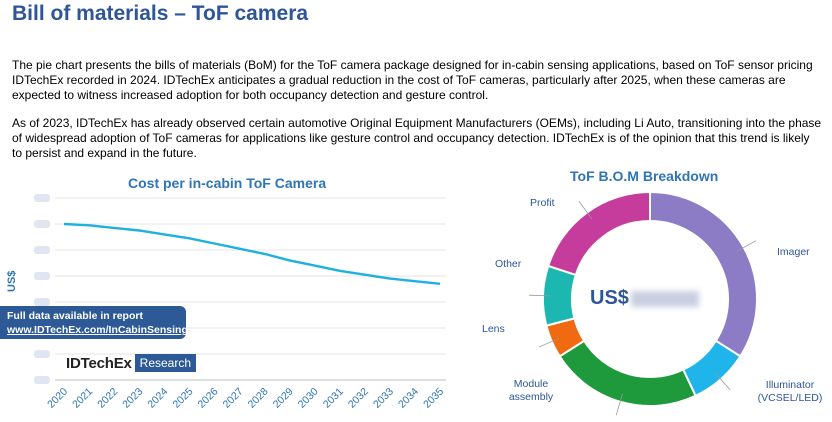 The width and height of the screenshot is (832, 422). Describe the element at coordinates (609, 298) in the screenshot. I see `center-currency: US$` at that location.